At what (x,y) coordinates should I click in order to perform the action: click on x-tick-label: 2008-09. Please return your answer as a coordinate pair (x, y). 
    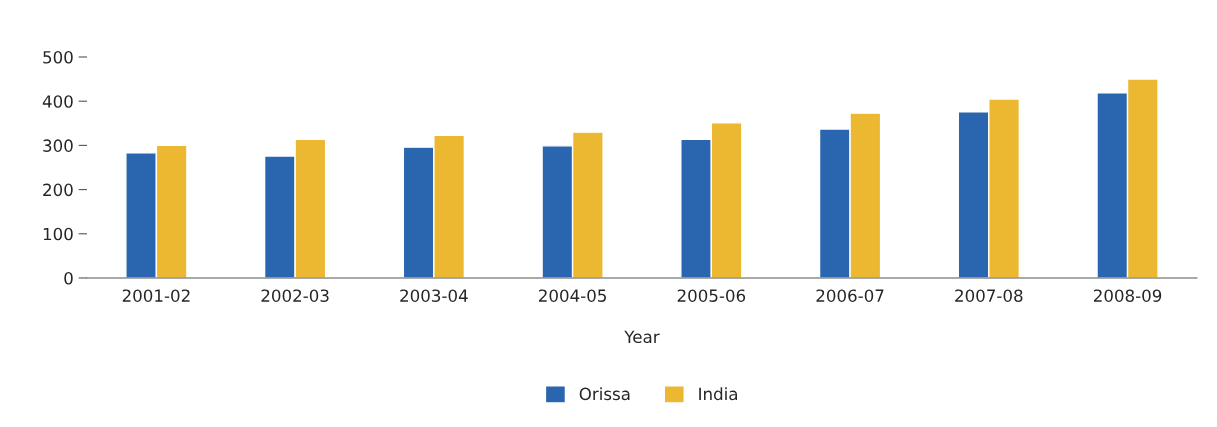
    Looking at the image, I should click on (1127, 295).